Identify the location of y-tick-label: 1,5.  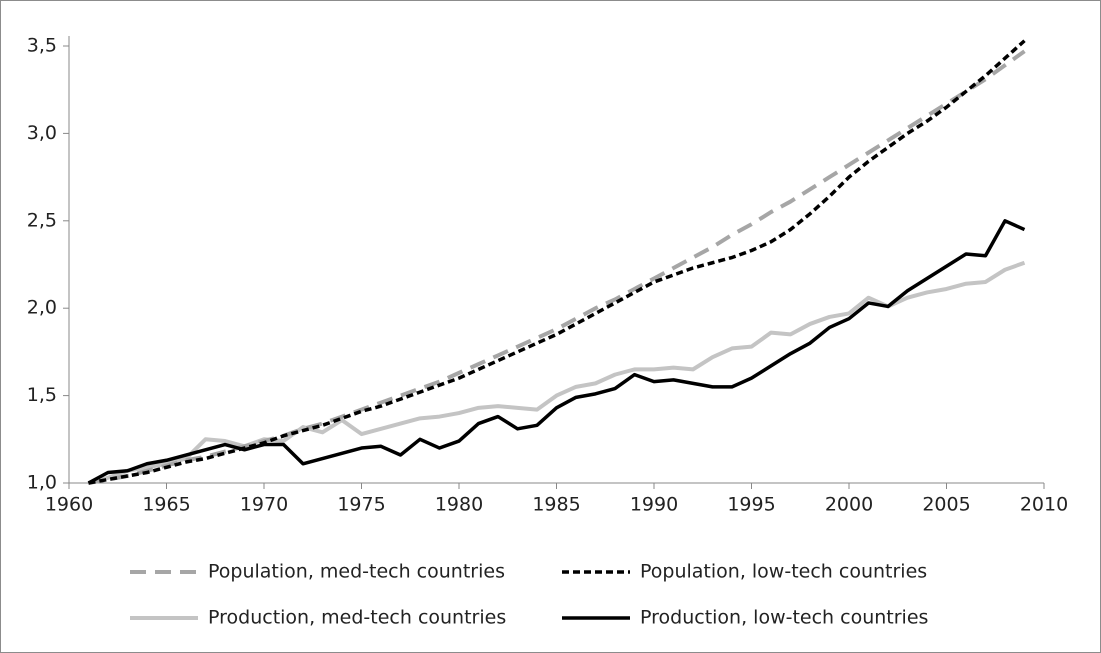
(42, 395).